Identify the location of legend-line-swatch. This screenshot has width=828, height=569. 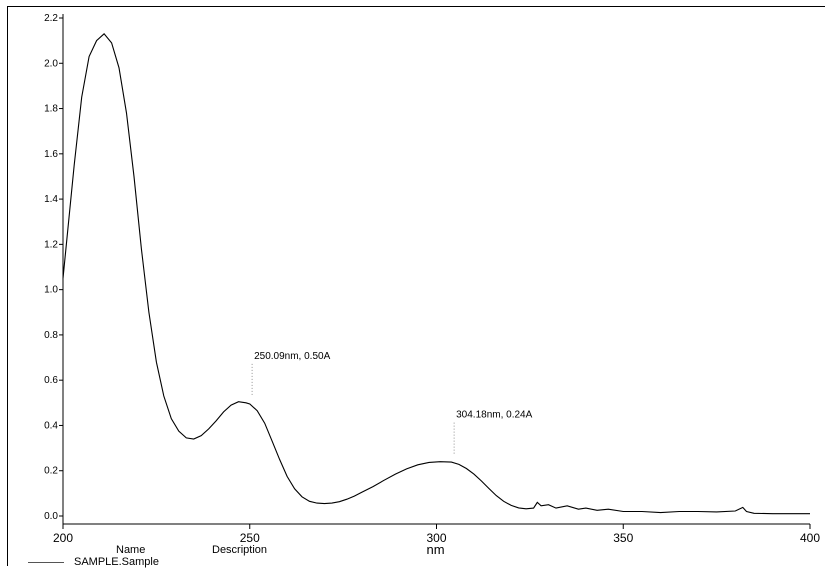
(46, 562).